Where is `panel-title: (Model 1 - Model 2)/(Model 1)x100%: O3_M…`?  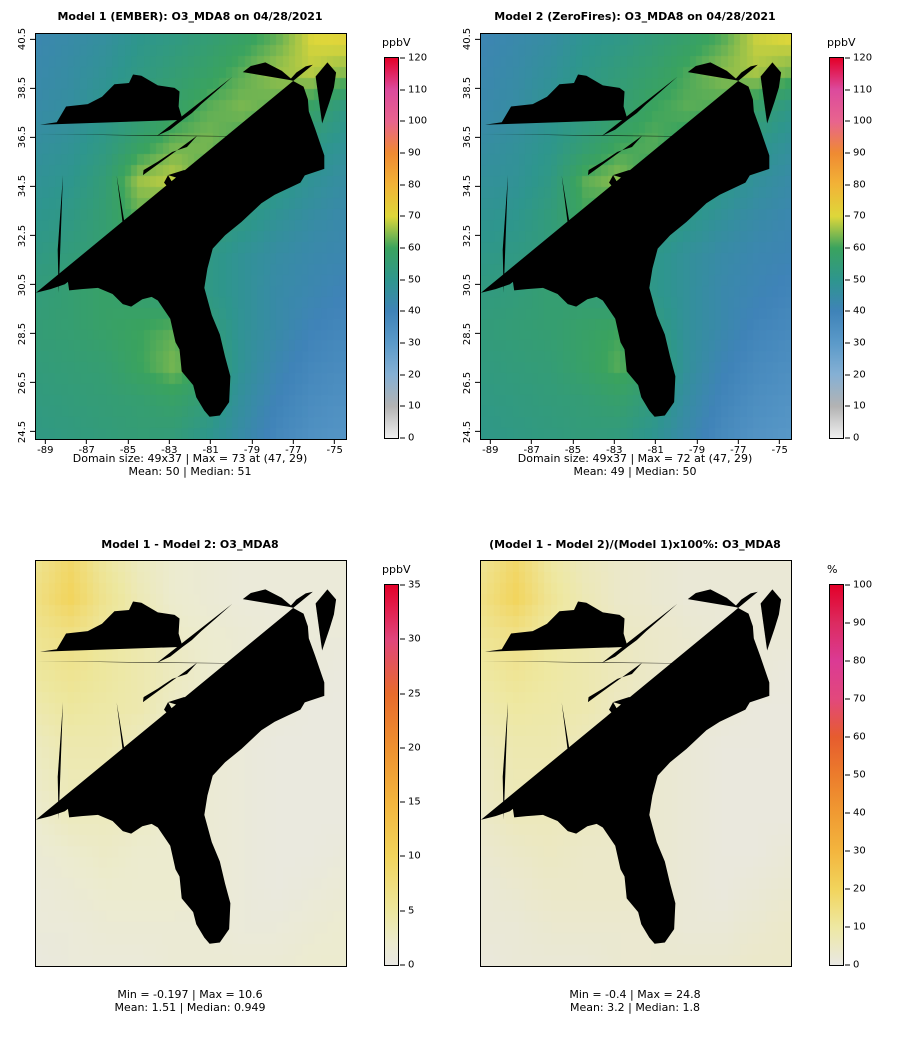
panel-title: (Model 1 - Model 2)/(Model 1)x100%: O3_M… is located at coordinates (635, 544).